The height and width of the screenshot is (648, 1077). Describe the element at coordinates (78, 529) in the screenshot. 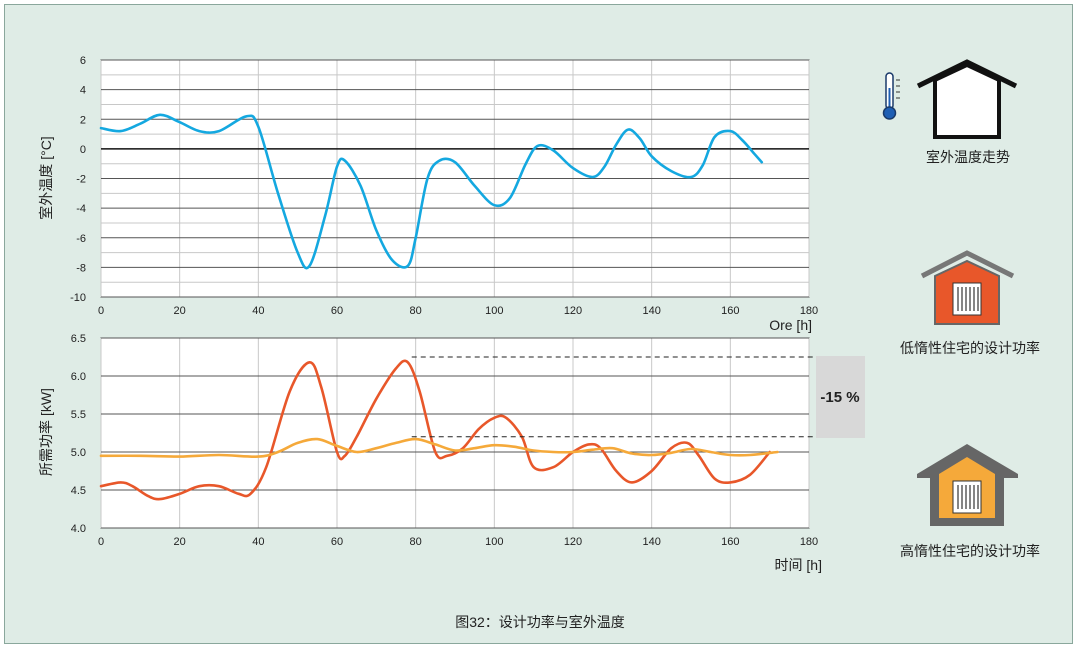

I see `y-tick-label: 4.0` at that location.